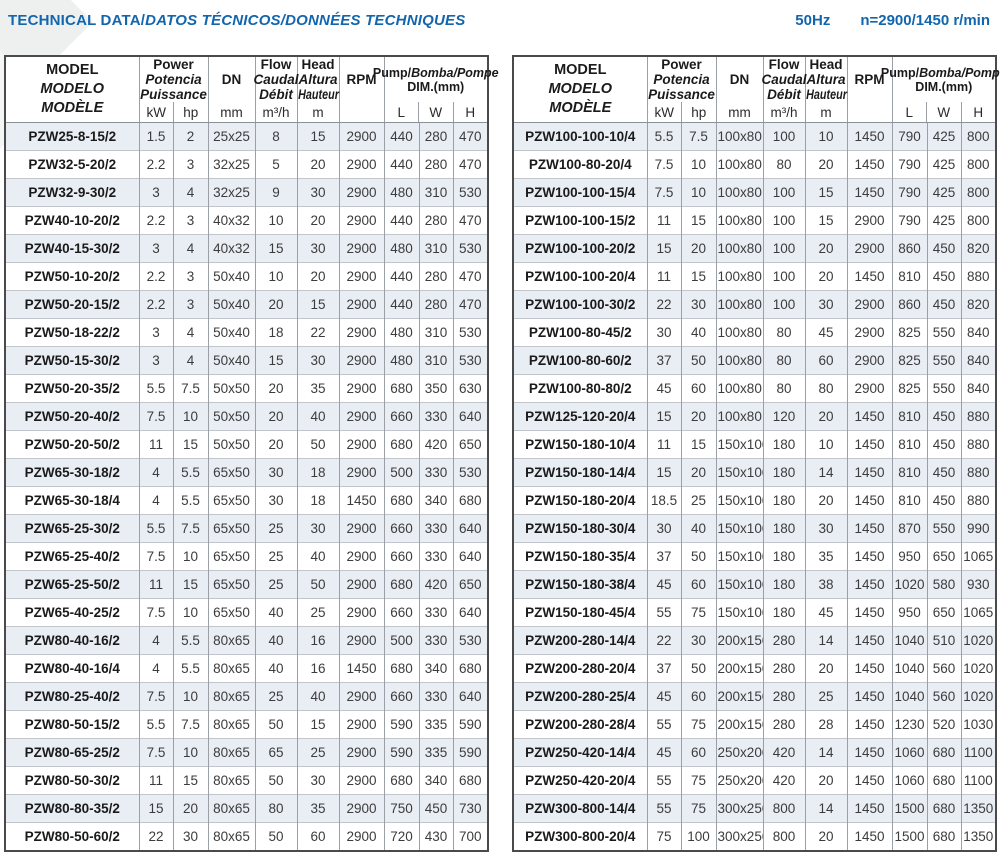 This screenshot has height=854, width=1000. I want to click on value-cell: 11, so click(664, 220).